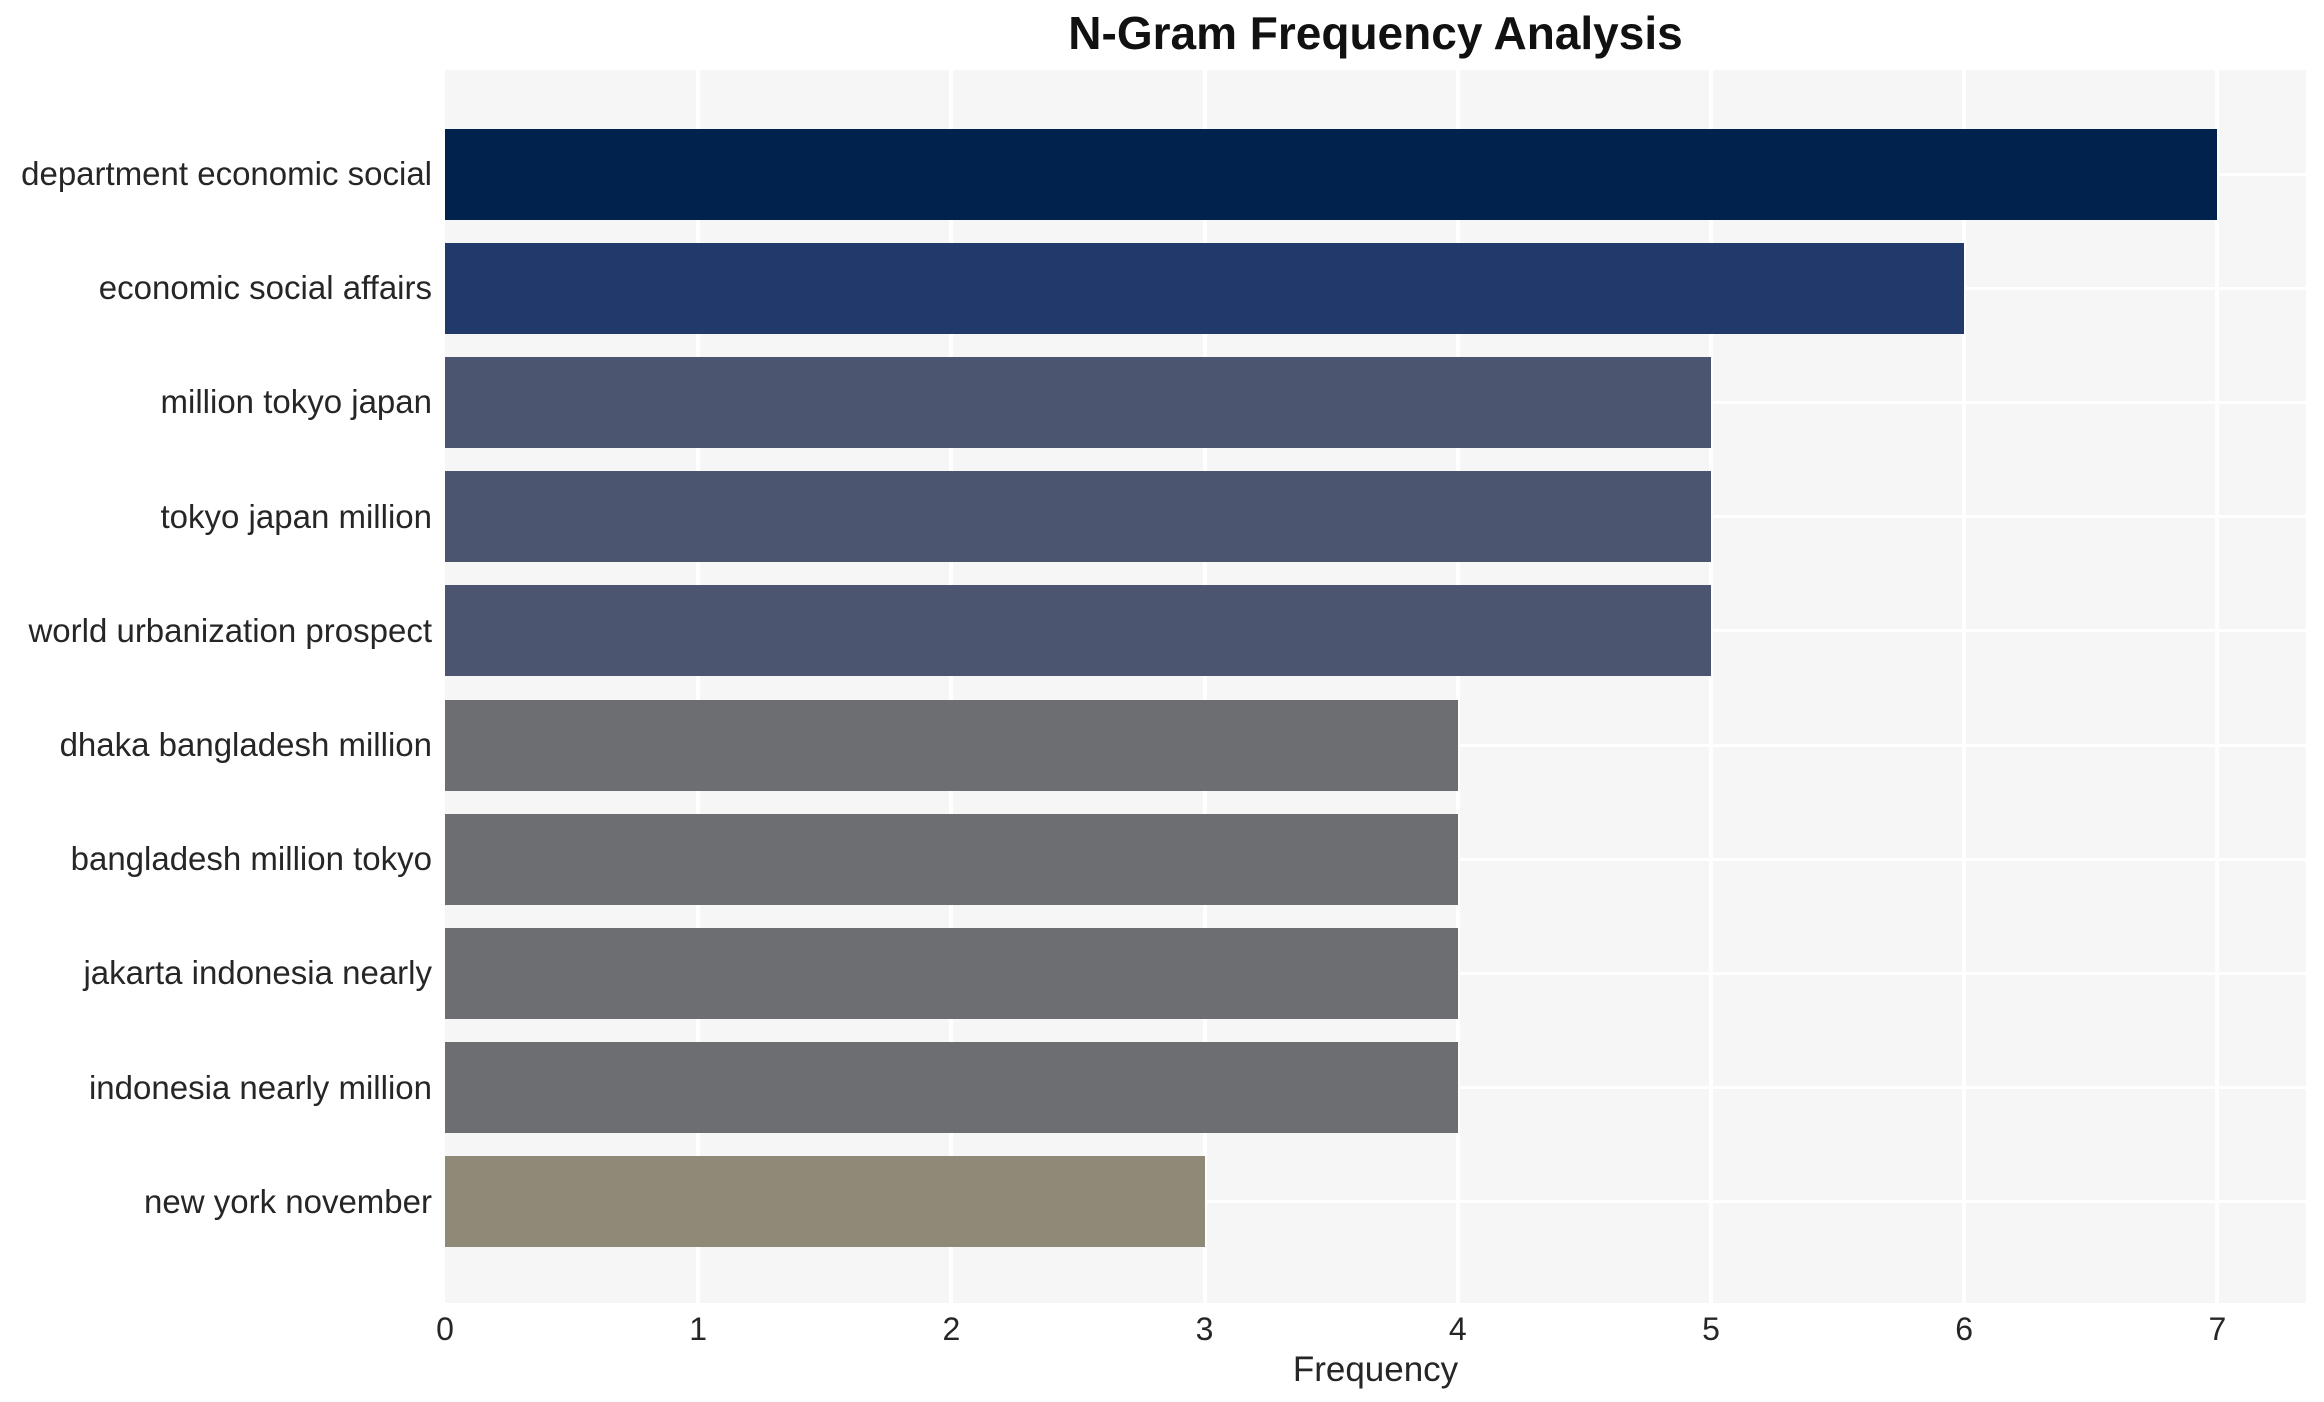 The width and height of the screenshot is (2324, 1402). I want to click on y-tick-label: jakarta indonesia nearly, so click(257, 973).